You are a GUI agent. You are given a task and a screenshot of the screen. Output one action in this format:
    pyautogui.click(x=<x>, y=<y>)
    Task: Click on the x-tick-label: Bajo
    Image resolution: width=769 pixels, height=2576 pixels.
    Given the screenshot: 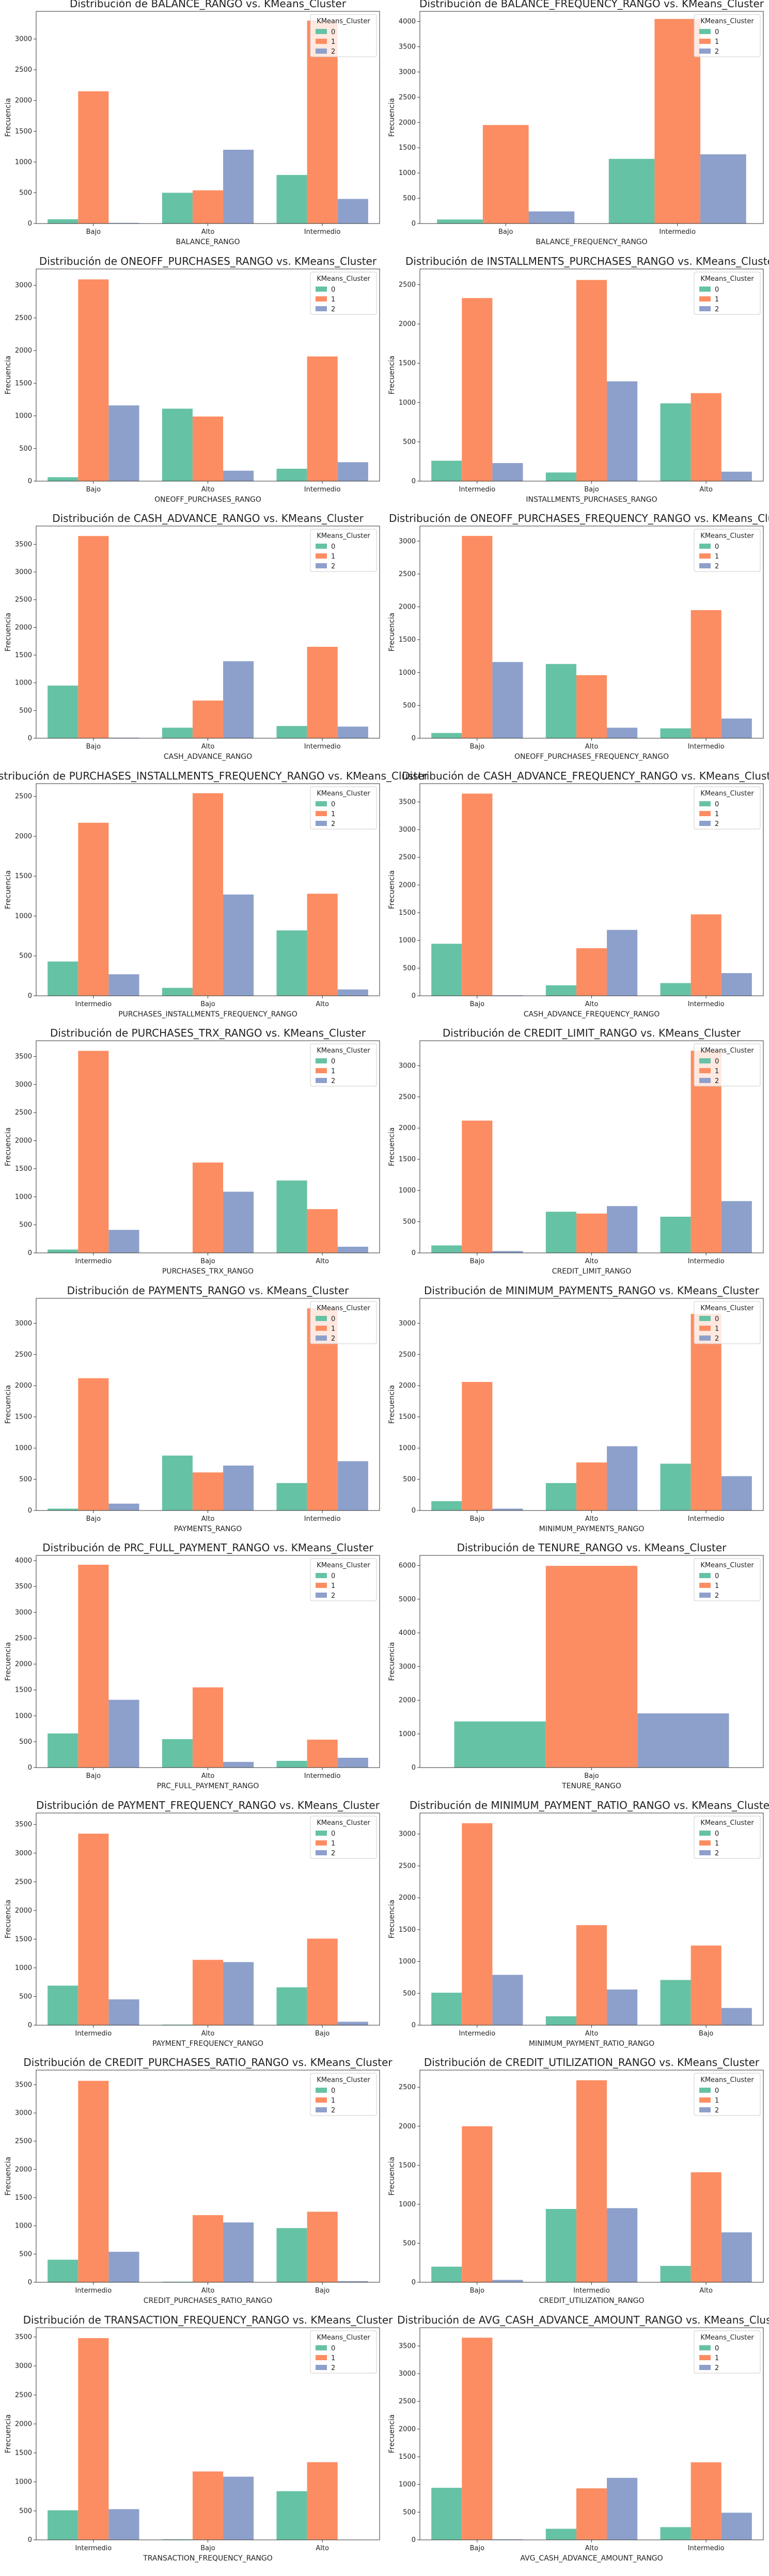 What is the action you would take?
    pyautogui.click(x=477, y=747)
    